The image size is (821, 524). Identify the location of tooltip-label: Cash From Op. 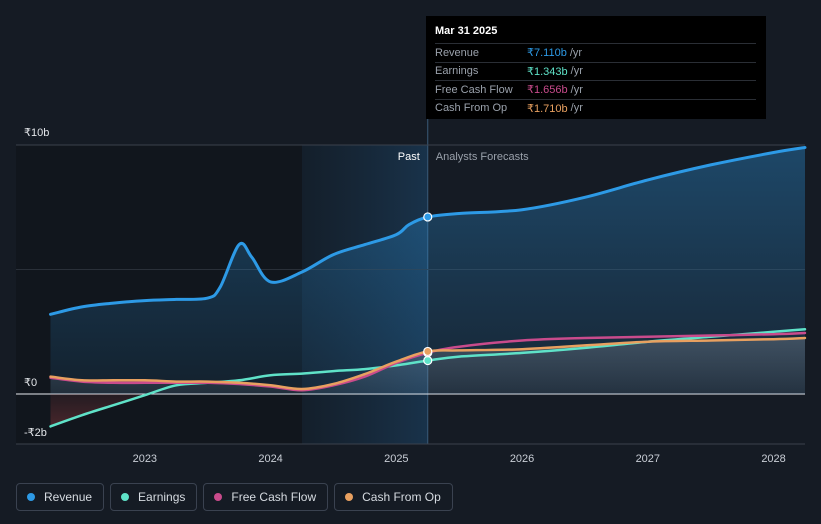
(471, 108).